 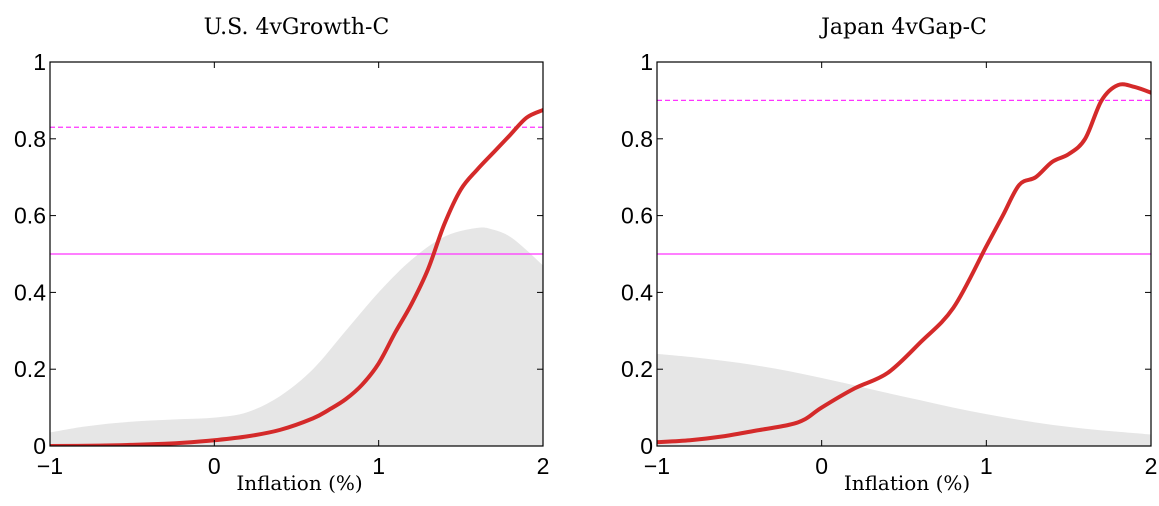 What do you see at coordinates (903, 27) in the screenshot?
I see `chart-title: Japan 4vGap-C` at bounding box center [903, 27].